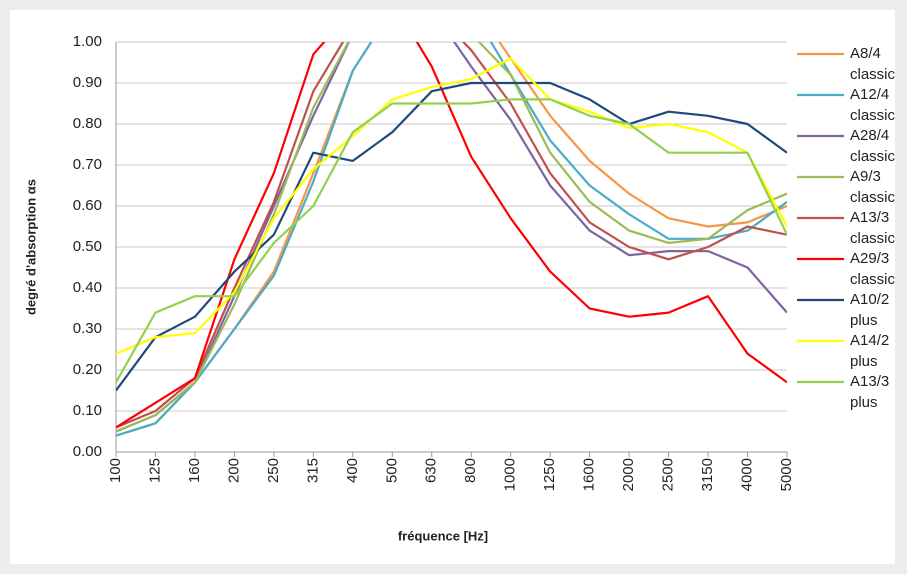 This screenshot has width=907, height=574. I want to click on x-tick-label: 1600, so click(589, 474).